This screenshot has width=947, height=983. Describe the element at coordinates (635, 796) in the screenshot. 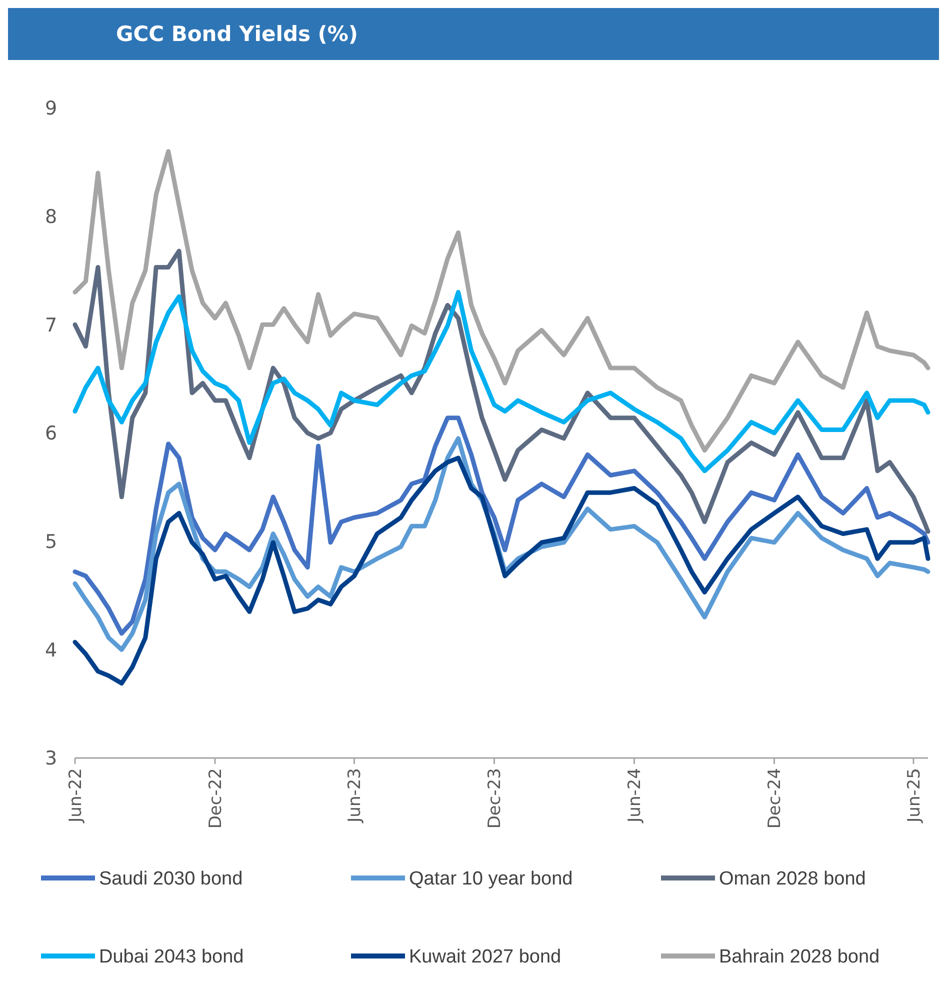

I see `x-tick-label: Jun-24` at that location.